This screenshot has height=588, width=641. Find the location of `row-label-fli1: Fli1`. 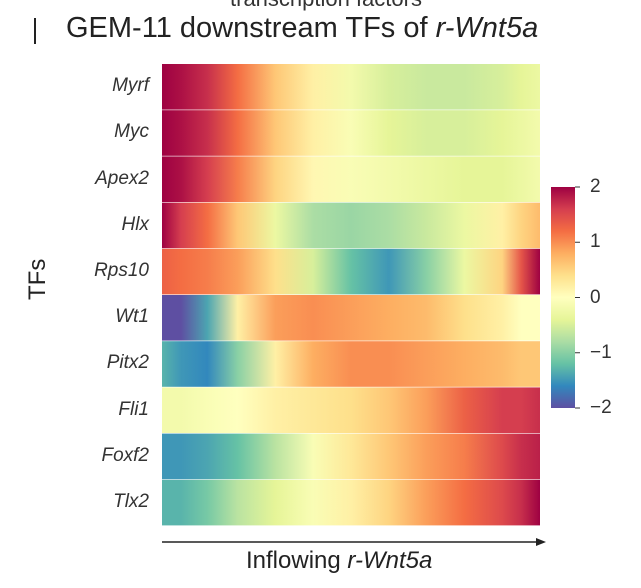

row-label-fli1: Fli1 is located at coordinates (133, 409).